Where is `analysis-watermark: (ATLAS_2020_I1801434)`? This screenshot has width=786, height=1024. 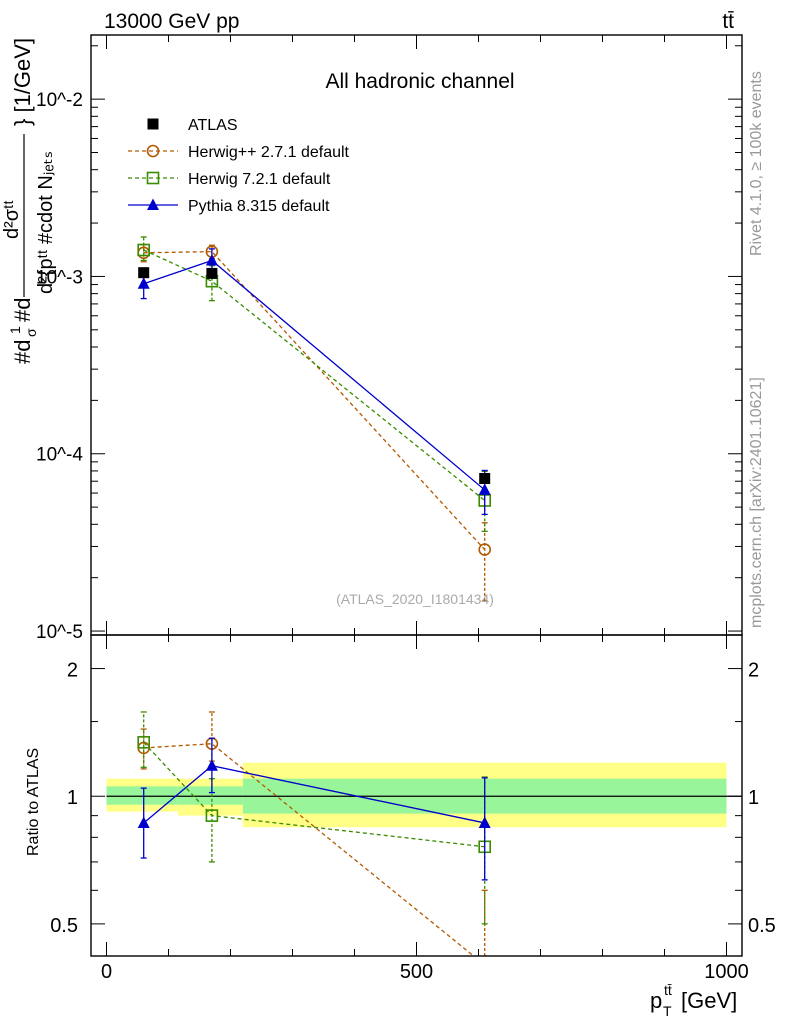 analysis-watermark: (ATLAS_2020_I1801434) is located at coordinates (415, 599).